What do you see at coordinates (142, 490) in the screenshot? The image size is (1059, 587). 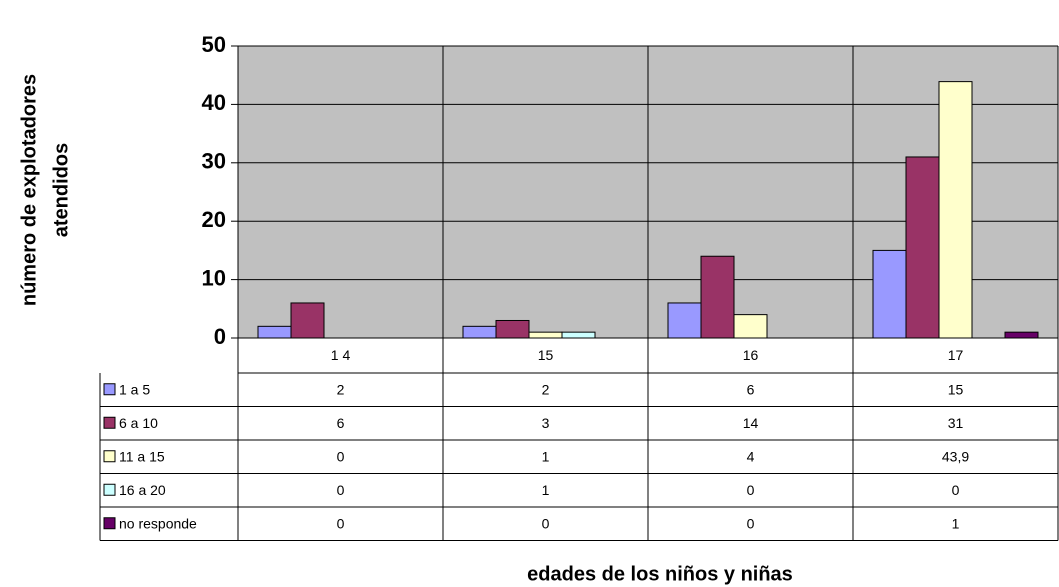 I see `legend-label: 16 a 20` at bounding box center [142, 490].